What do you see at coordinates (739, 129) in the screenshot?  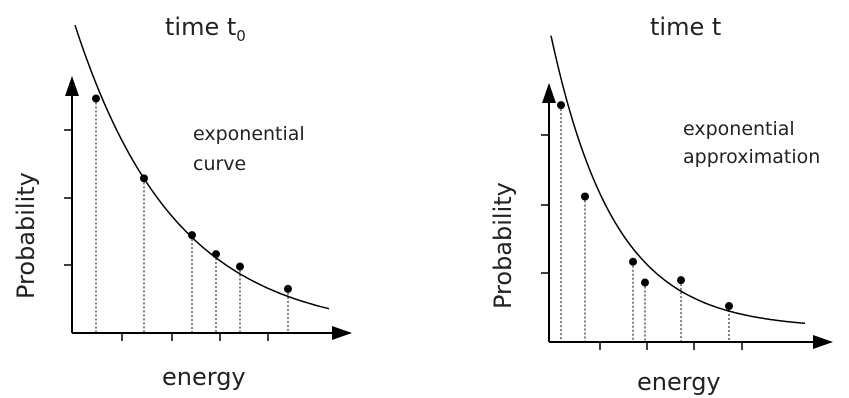 I see `right-annotation-line-1: exponential` at bounding box center [739, 129].